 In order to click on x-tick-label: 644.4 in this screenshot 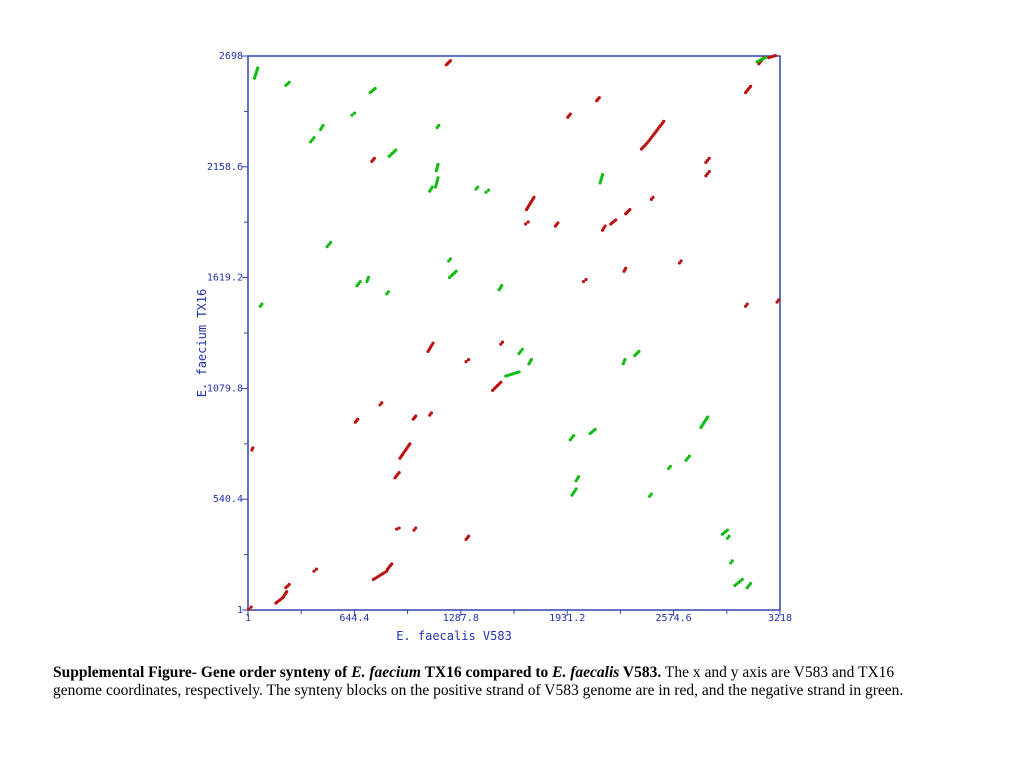, I will do `click(354, 618)`.